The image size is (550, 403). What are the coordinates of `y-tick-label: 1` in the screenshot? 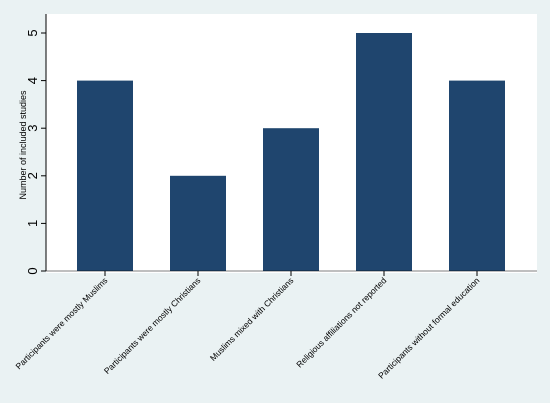 It's located at (32, 223).